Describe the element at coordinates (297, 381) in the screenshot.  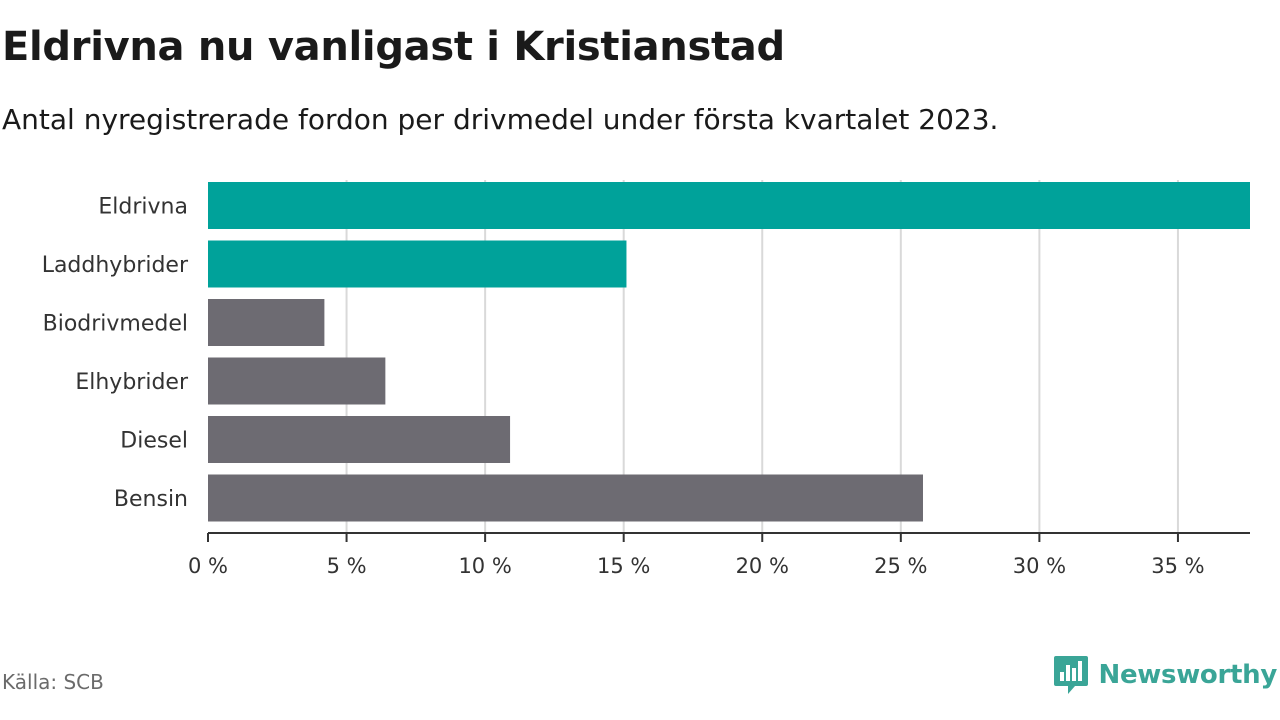
I see `bar-elhybrider` at that location.